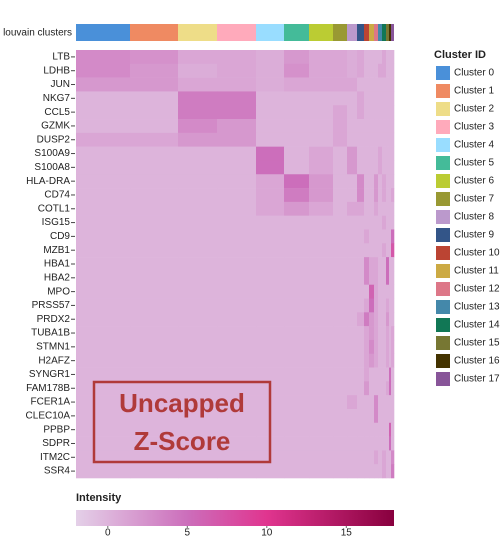 The image size is (500, 543). What do you see at coordinates (54, 208) in the screenshot?
I see `gene-label: COTL1` at bounding box center [54, 208].